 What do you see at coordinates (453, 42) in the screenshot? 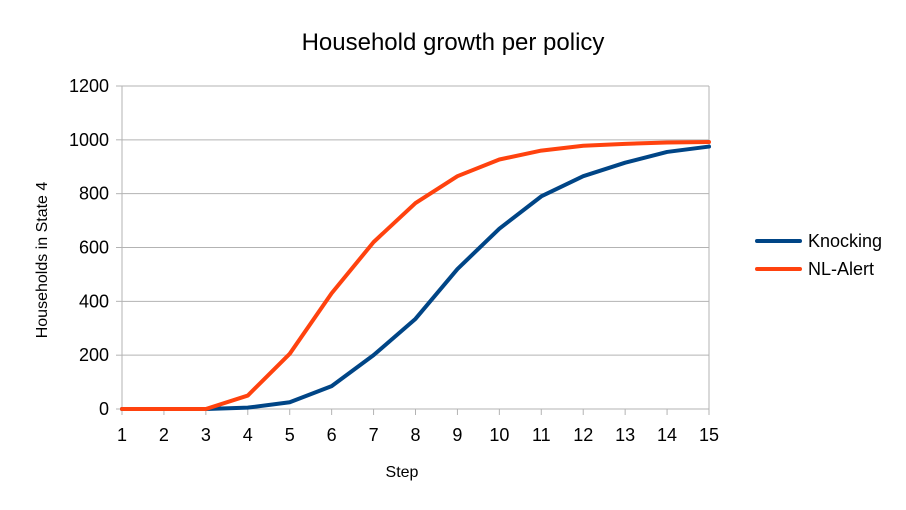
I see `chart-title: Household growth per policy` at bounding box center [453, 42].